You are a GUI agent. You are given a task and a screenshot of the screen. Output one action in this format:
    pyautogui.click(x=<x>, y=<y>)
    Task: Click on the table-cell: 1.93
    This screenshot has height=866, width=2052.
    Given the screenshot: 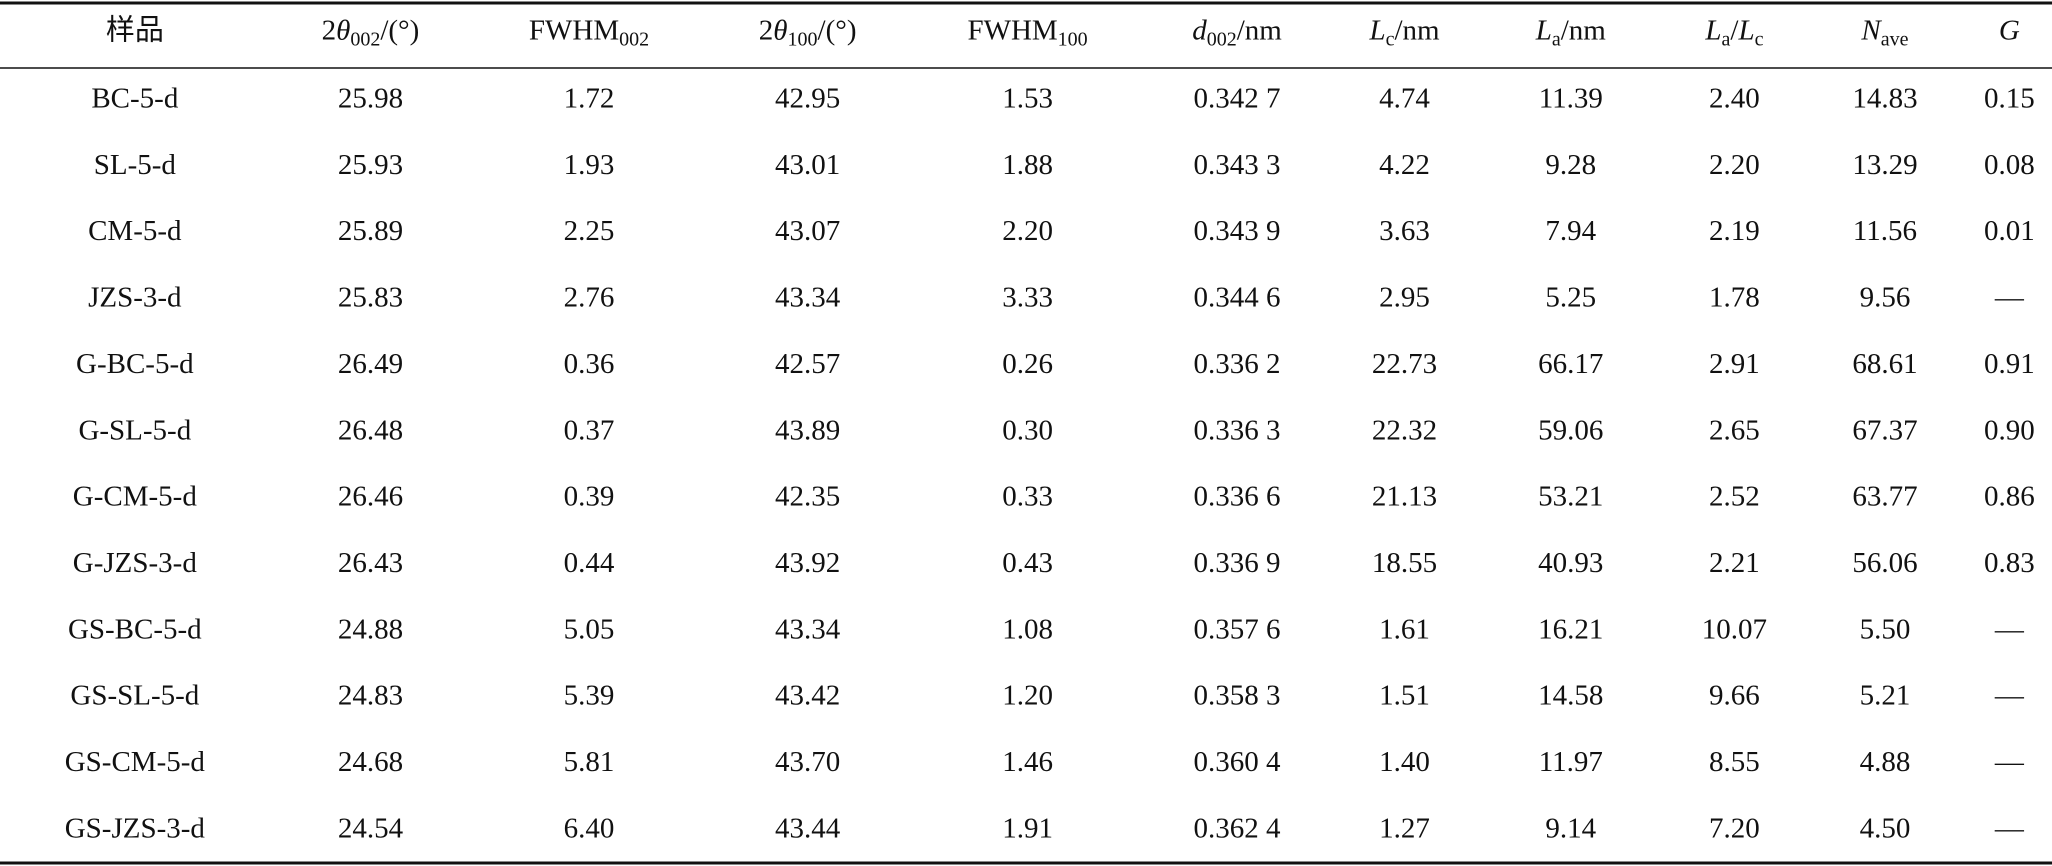 What is the action you would take?
    pyautogui.click(x=589, y=165)
    